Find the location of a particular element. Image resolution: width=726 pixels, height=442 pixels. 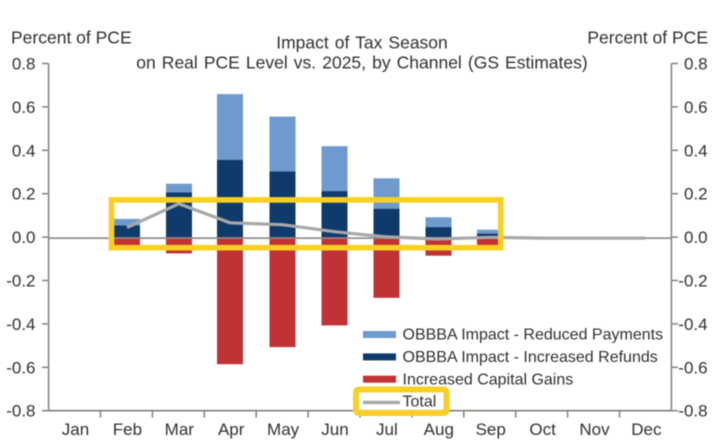

svg-text: Dec is located at coordinates (646, 429).